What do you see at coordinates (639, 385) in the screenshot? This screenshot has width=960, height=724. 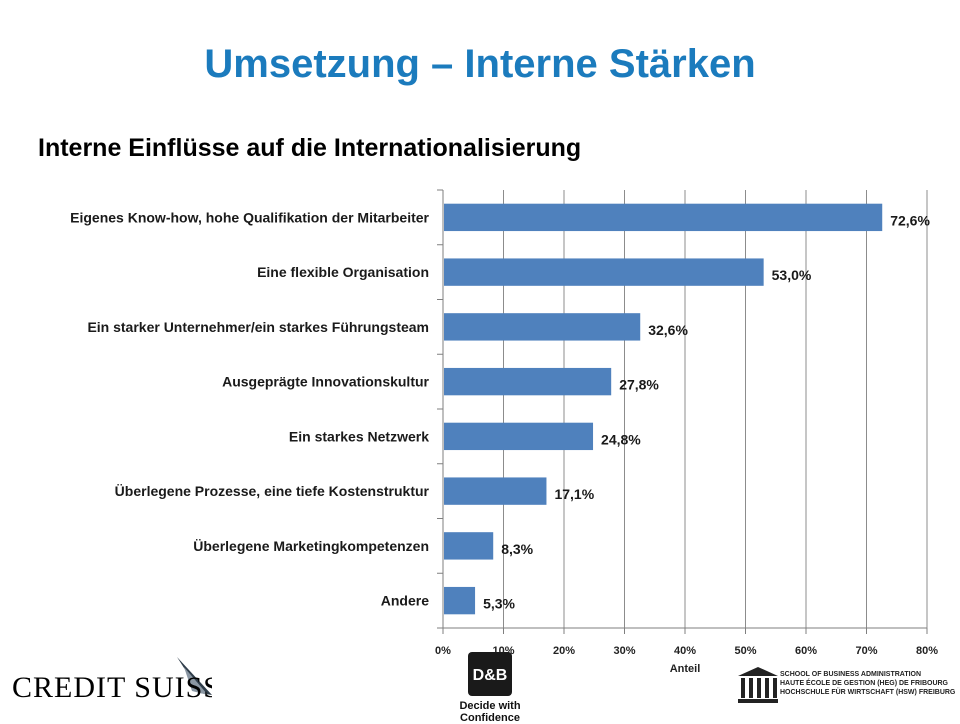 I see `data-label: 27,8%` at bounding box center [639, 385].